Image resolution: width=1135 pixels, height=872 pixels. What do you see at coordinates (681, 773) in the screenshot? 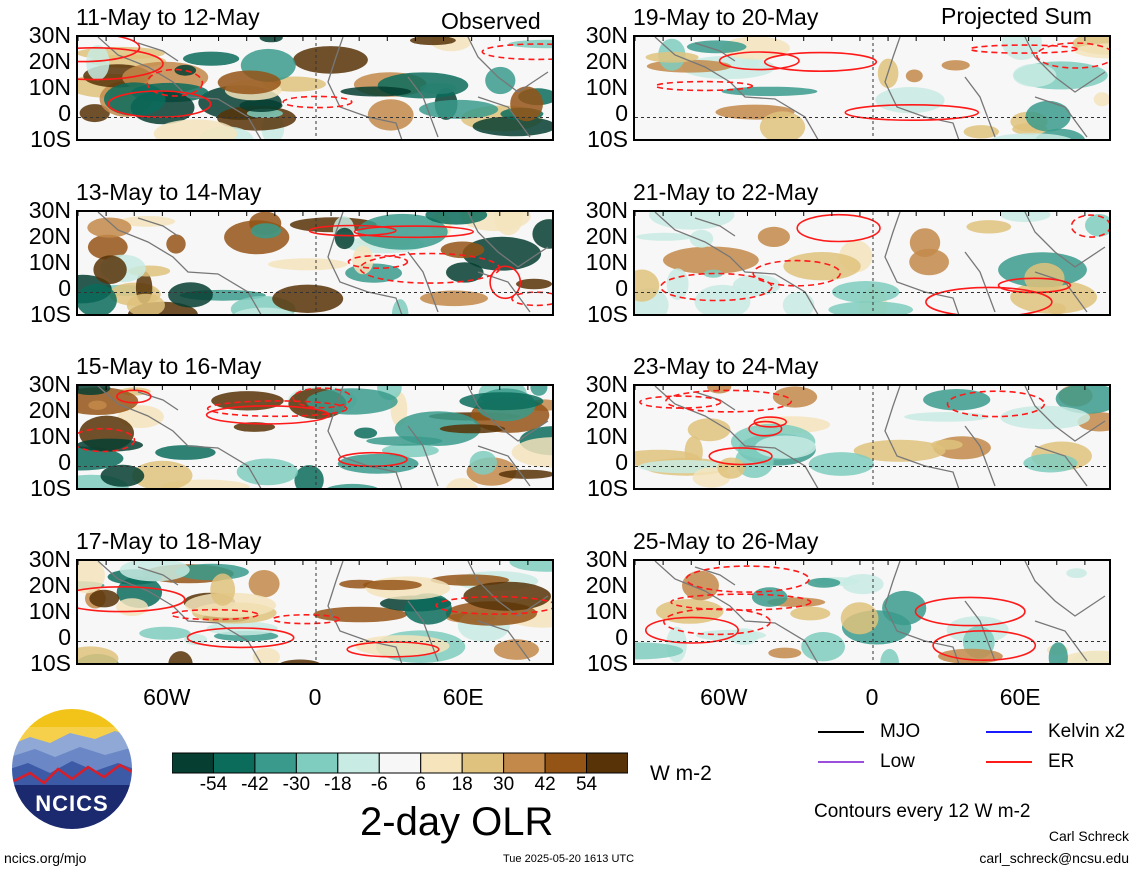
I see `colorbar-units: W m-2` at bounding box center [681, 773].